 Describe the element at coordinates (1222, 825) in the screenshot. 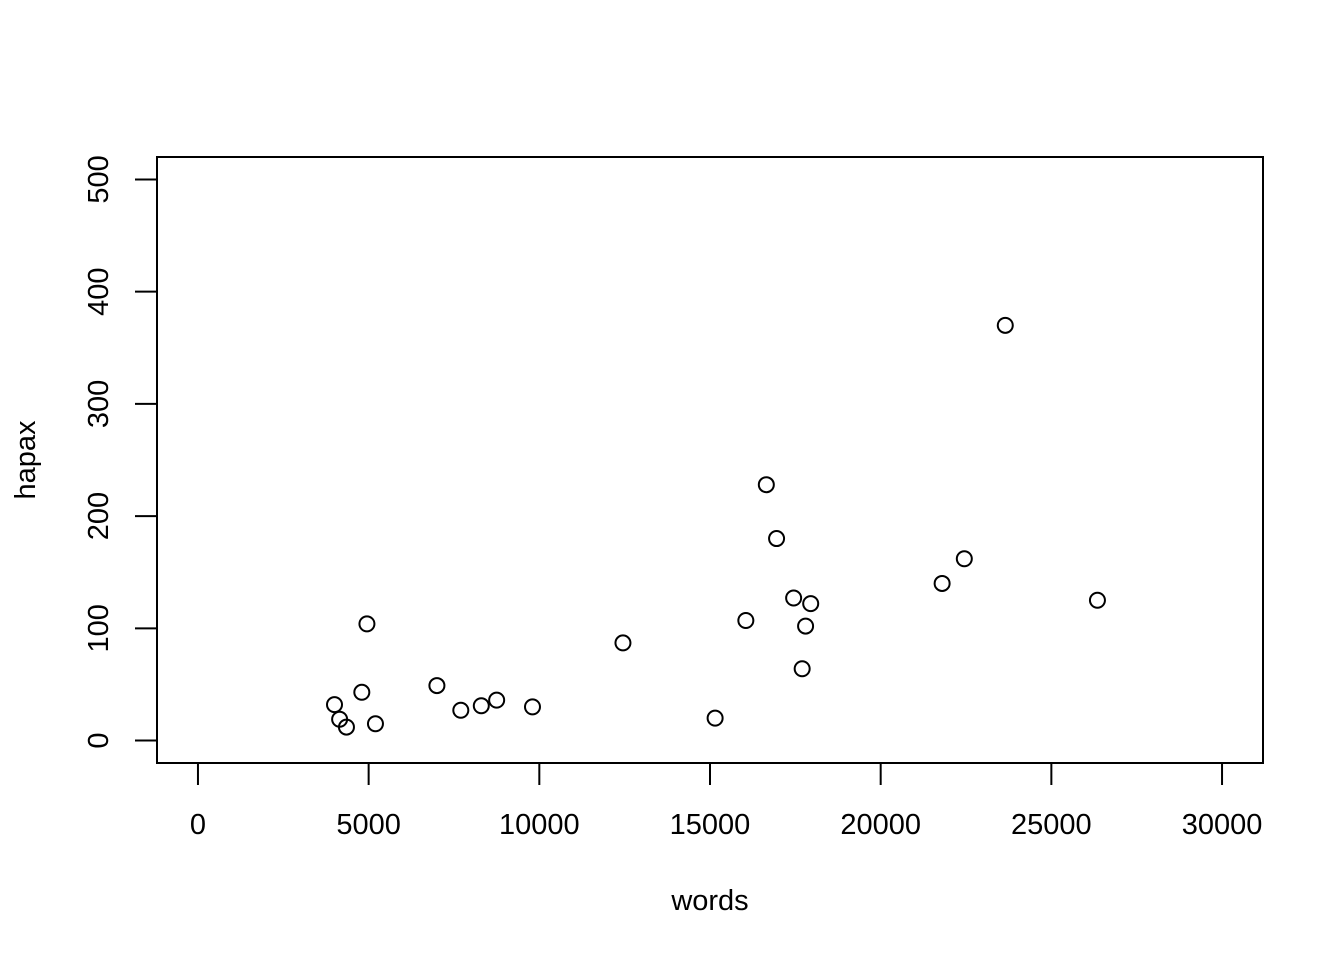

I see `x-tick-label: 30000` at that location.